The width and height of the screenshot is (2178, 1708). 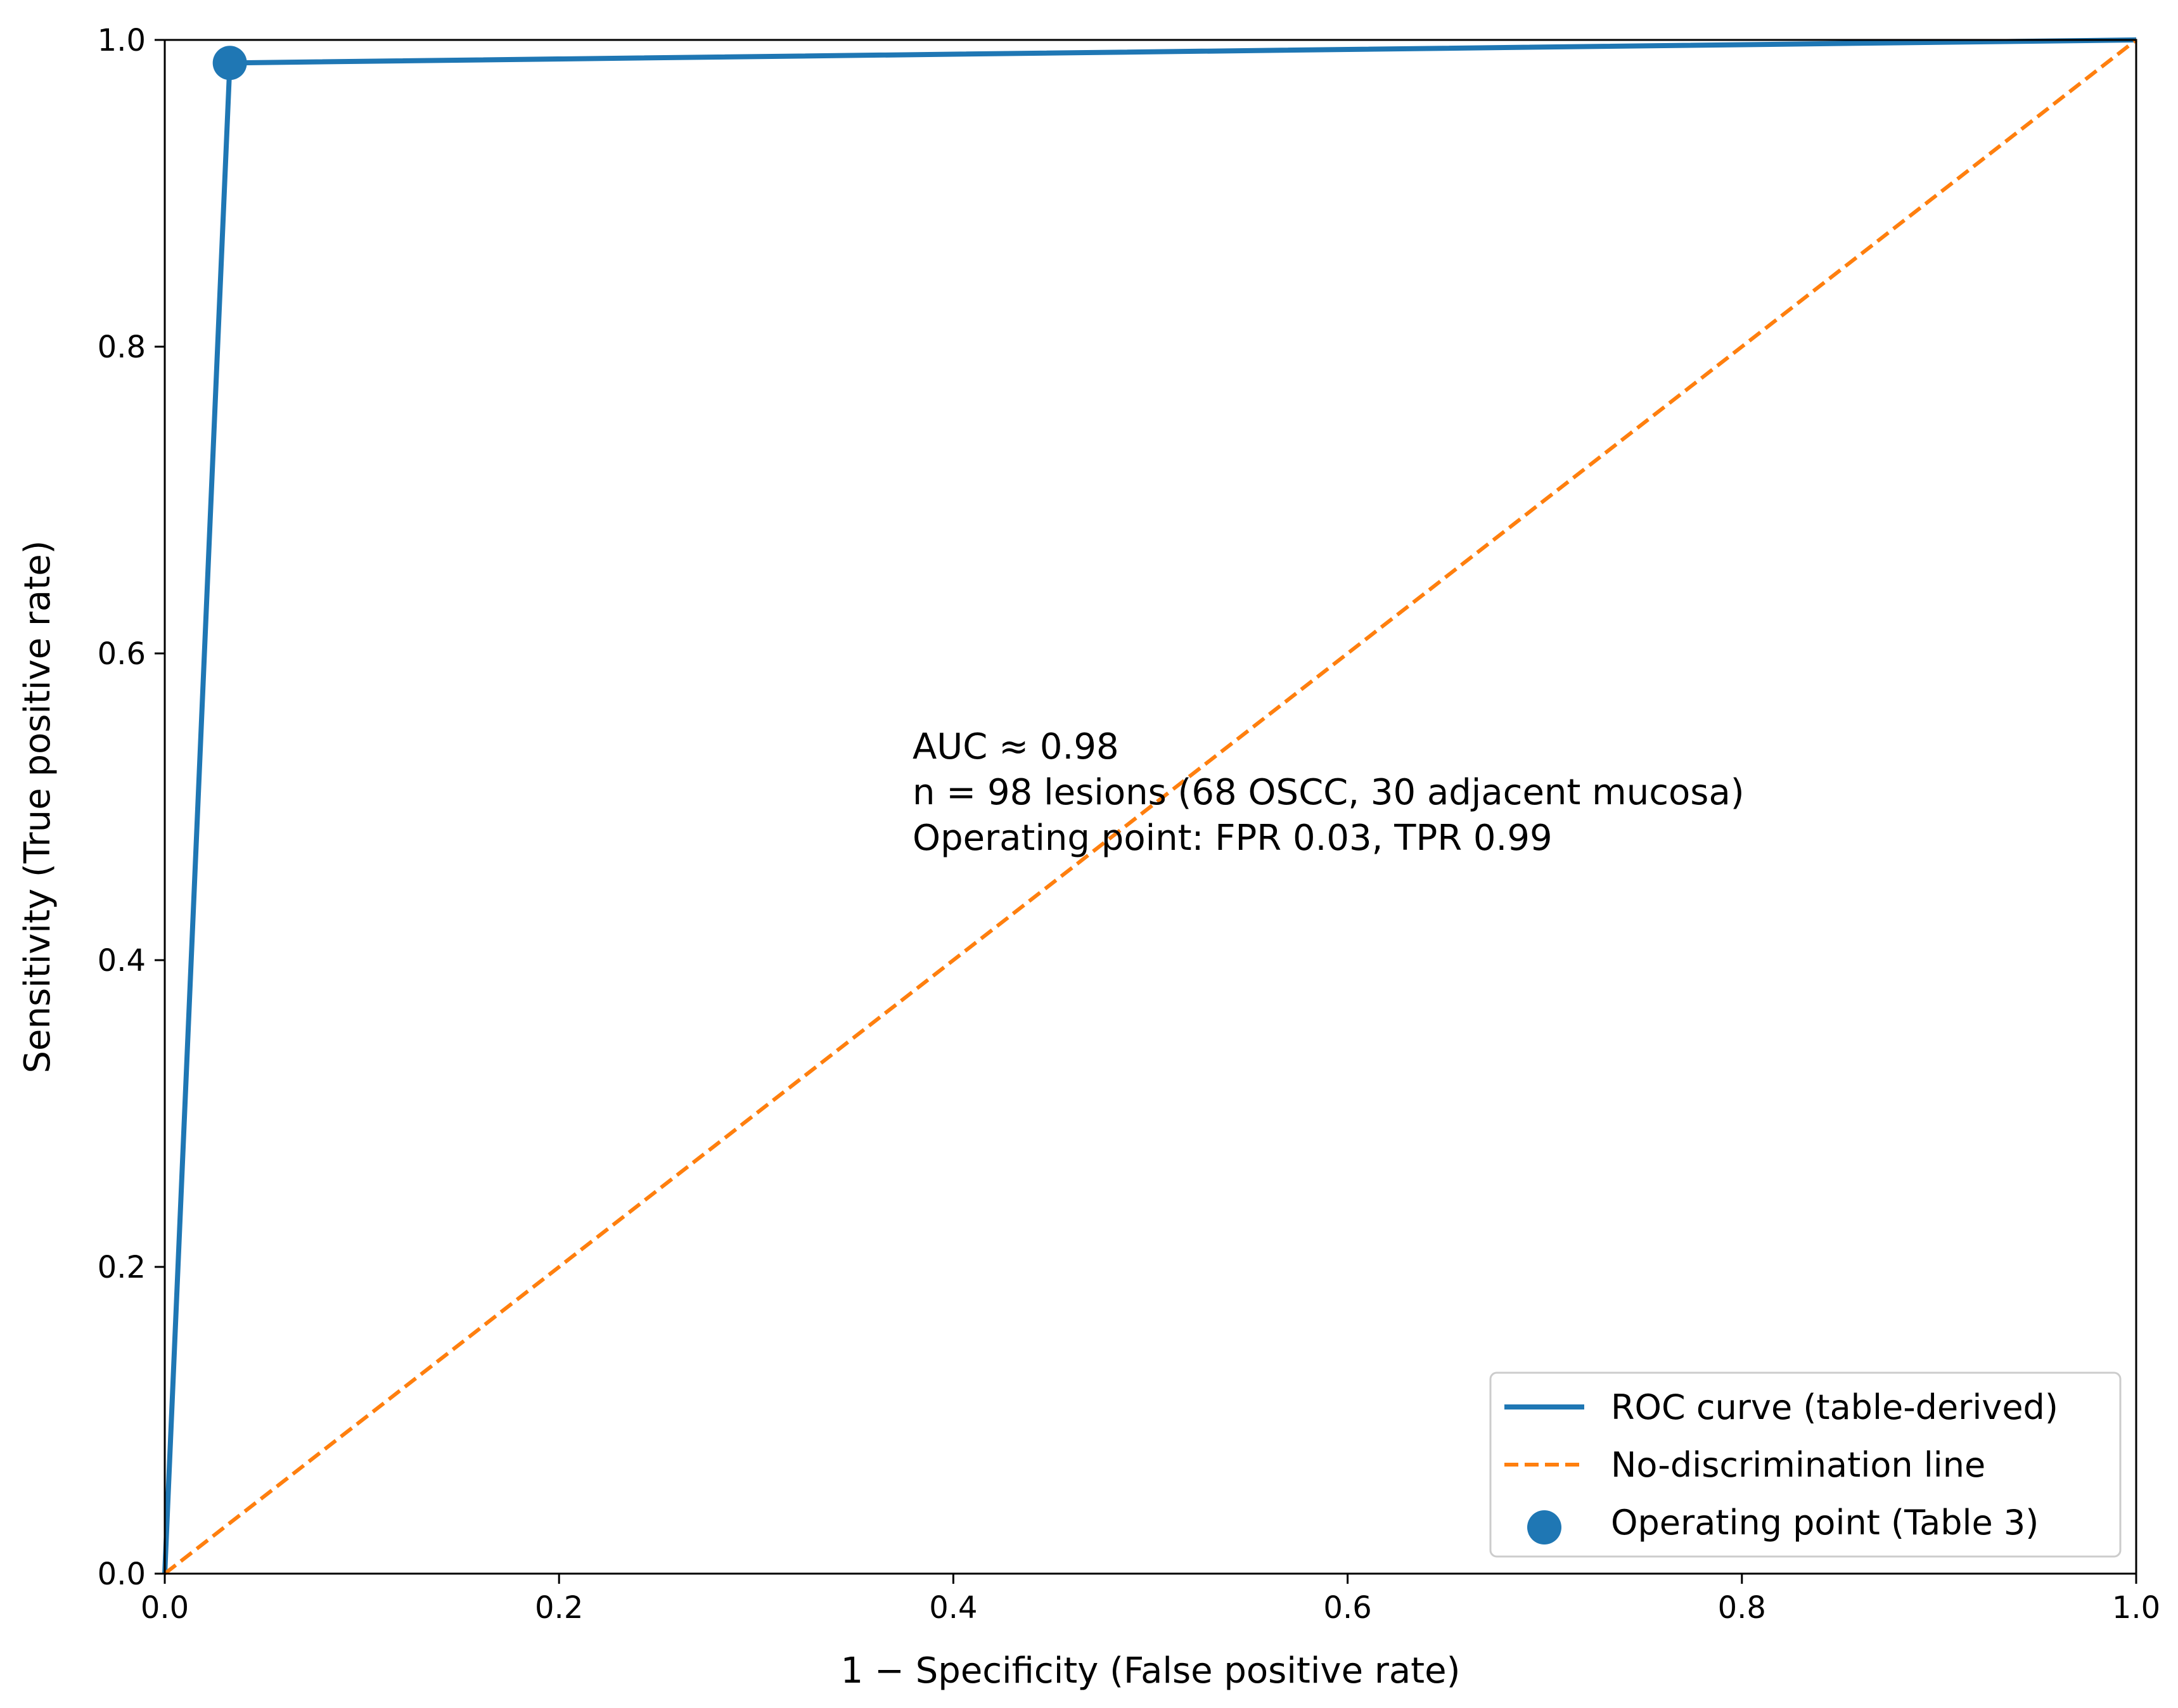 What do you see at coordinates (2136, 1608) in the screenshot?
I see `x-tick-label: 1.0` at bounding box center [2136, 1608].